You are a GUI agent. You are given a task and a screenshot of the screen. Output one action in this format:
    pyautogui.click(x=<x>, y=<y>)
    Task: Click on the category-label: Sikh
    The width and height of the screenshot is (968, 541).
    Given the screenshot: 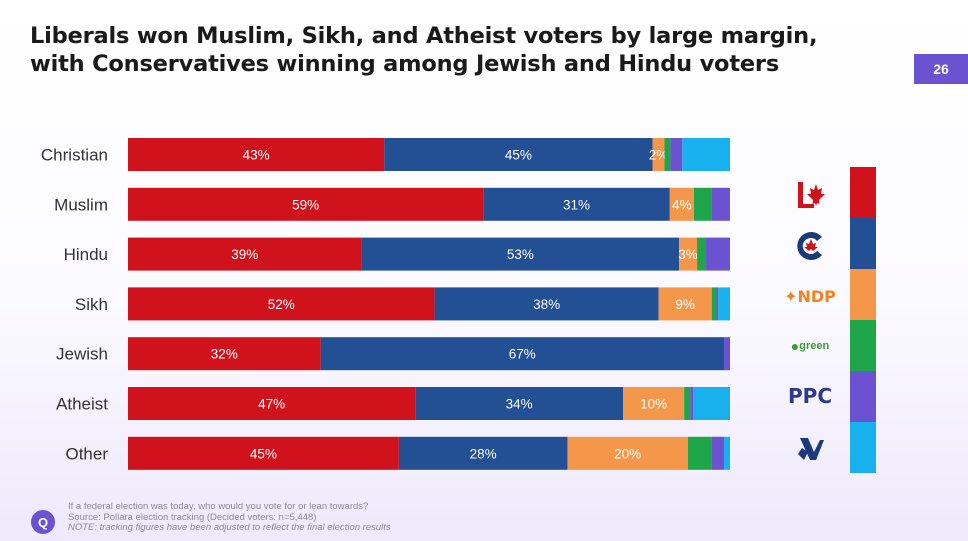 What is the action you would take?
    pyautogui.click(x=91, y=304)
    